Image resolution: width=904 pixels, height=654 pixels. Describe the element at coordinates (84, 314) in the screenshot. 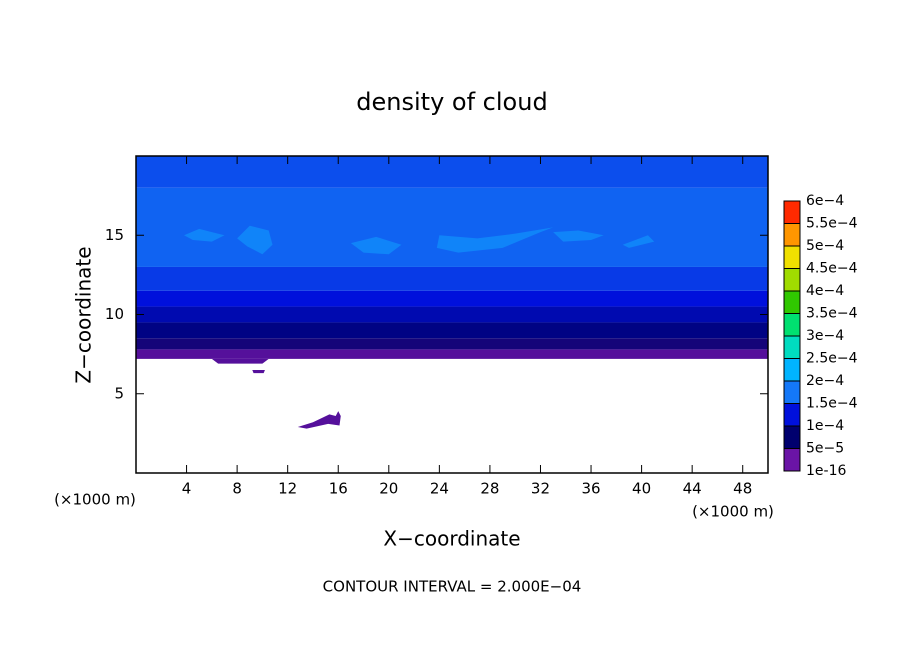

I see `y-axis-label: Z−coordinate` at that location.